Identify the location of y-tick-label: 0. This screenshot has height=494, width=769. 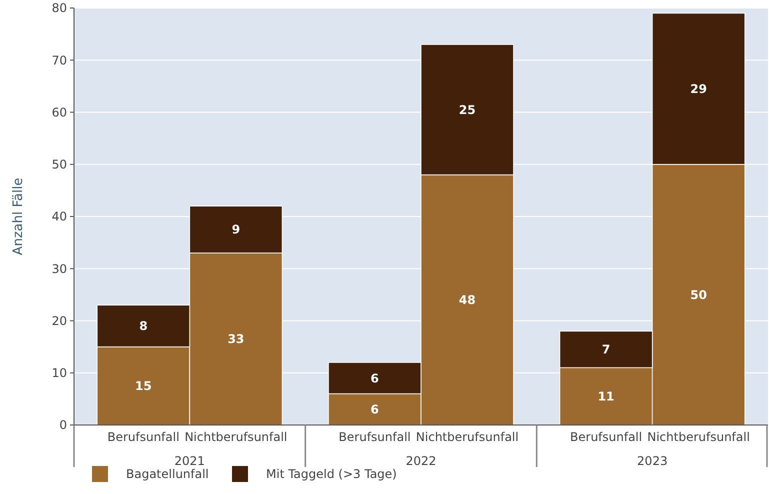
(63, 425).